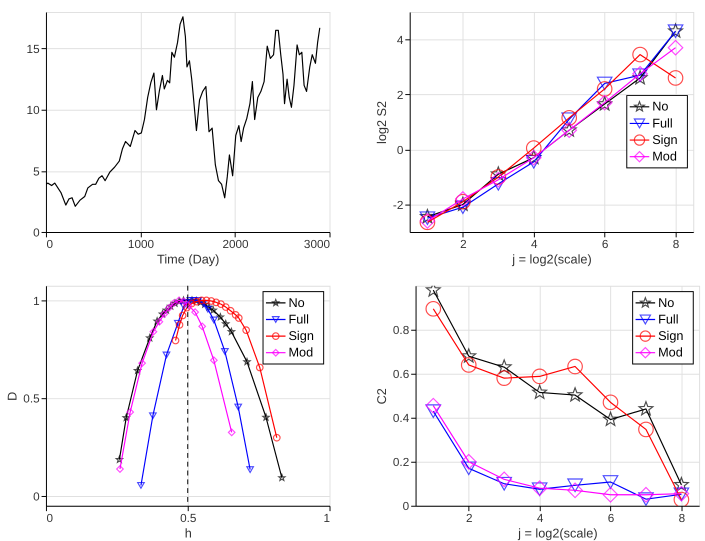 This screenshot has height=541, width=705. What do you see at coordinates (400, 95) in the screenshot?
I see `y-tick-label: 2` at bounding box center [400, 95].